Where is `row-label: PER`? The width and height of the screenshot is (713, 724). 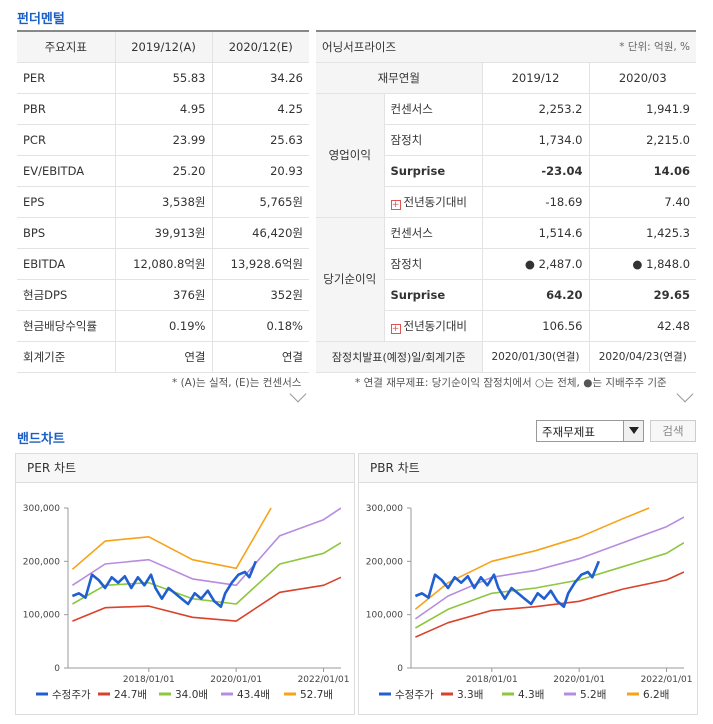
row-label: PER is located at coordinates (66, 78).